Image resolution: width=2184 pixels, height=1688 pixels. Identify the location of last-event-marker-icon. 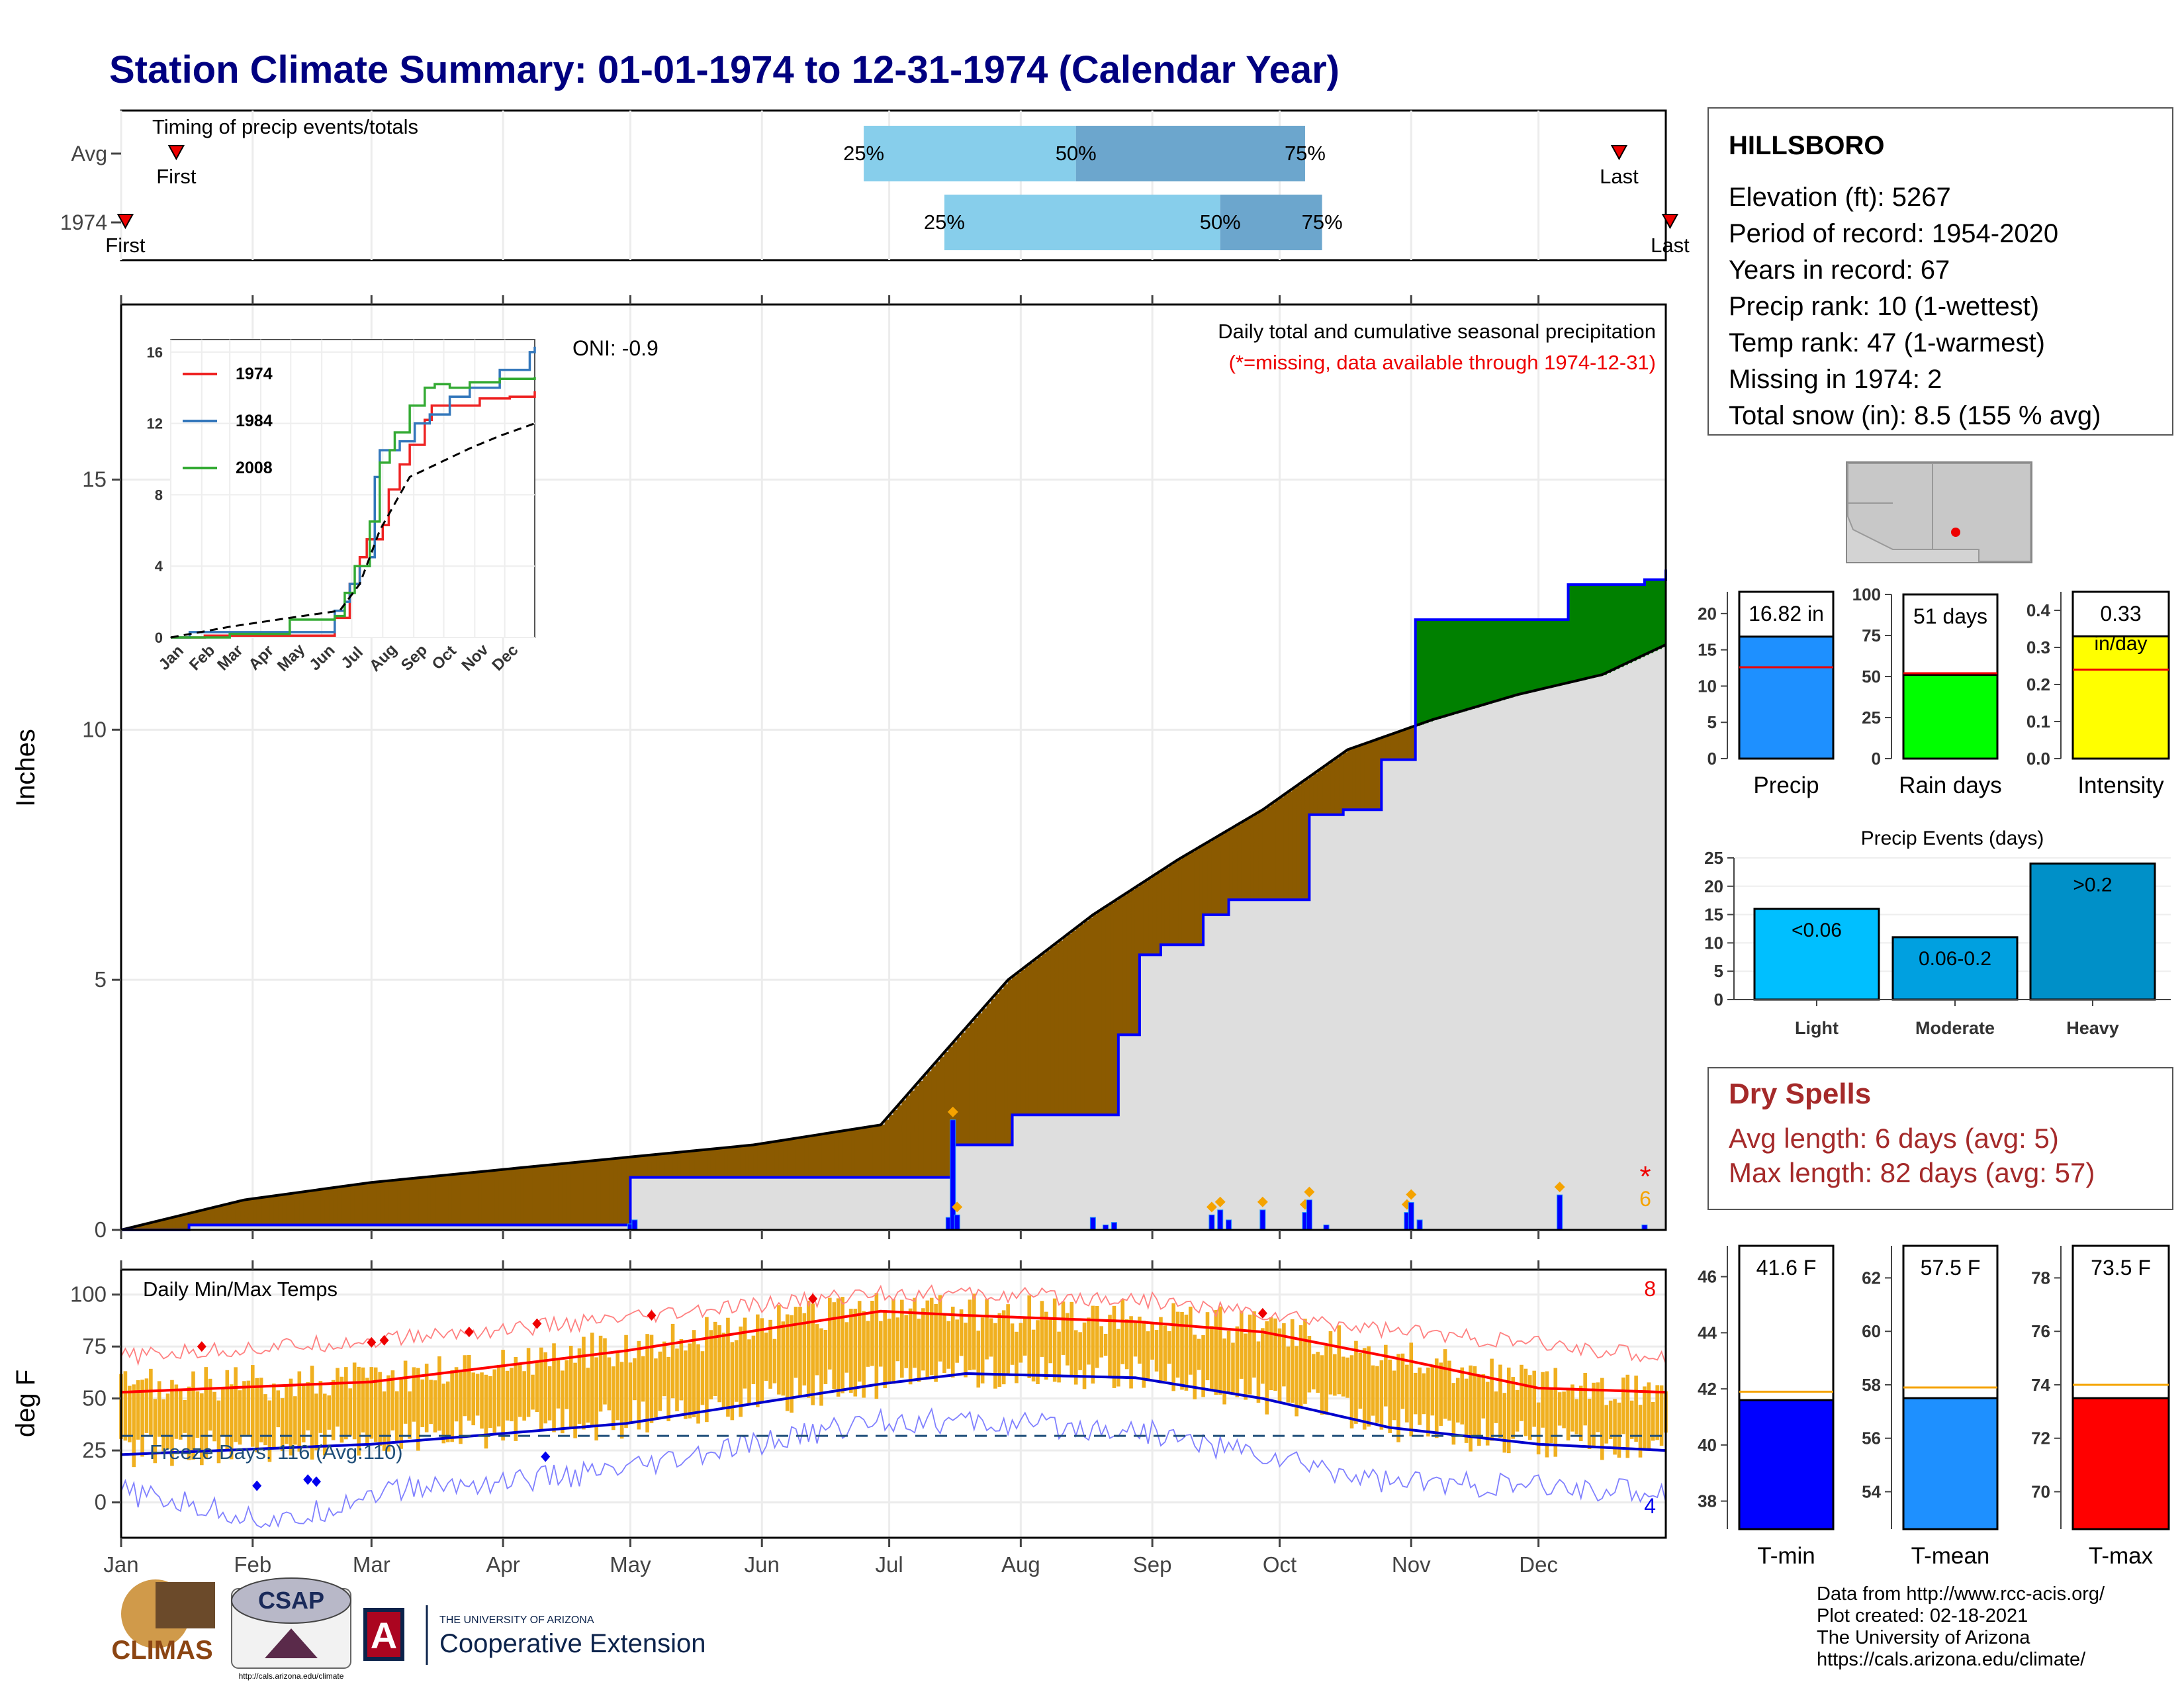
(1670, 222).